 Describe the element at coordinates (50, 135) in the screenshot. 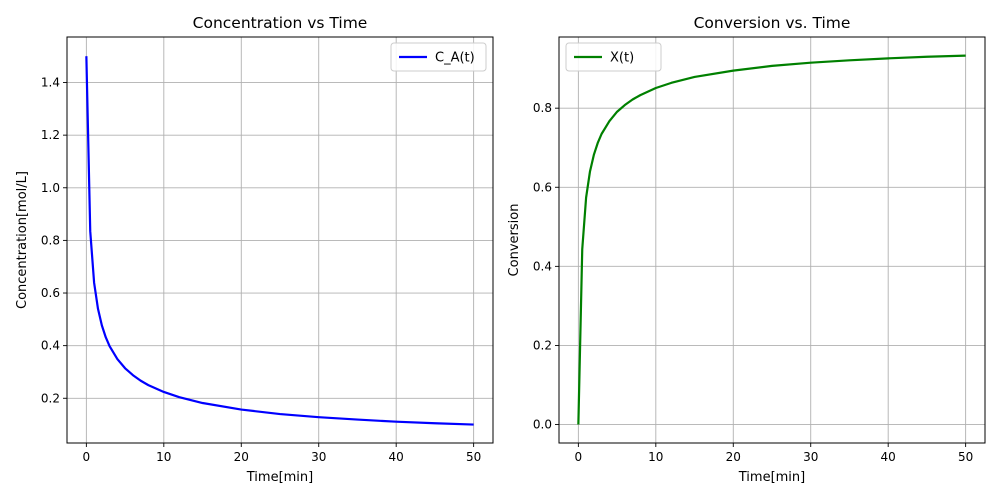

I see `y-tick-label: 1.2` at that location.